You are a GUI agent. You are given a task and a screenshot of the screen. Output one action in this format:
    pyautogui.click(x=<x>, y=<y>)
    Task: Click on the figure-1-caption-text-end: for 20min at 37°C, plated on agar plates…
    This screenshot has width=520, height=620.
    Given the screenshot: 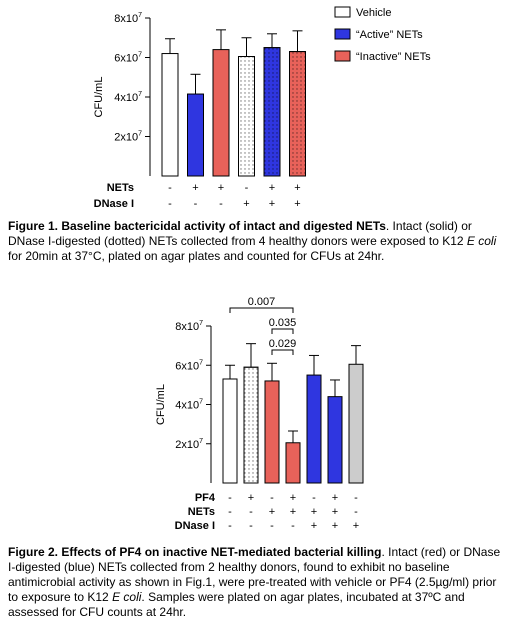 What is the action you would take?
    pyautogui.click(x=196, y=256)
    